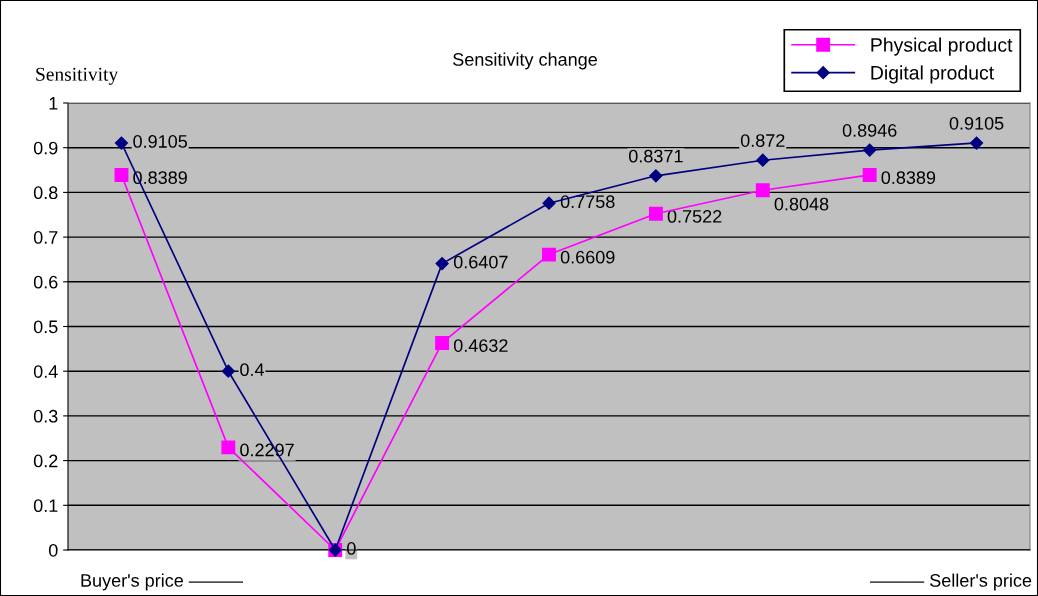 The width and height of the screenshot is (1038, 596). I want to click on data-label: 0.8371, so click(655, 156).